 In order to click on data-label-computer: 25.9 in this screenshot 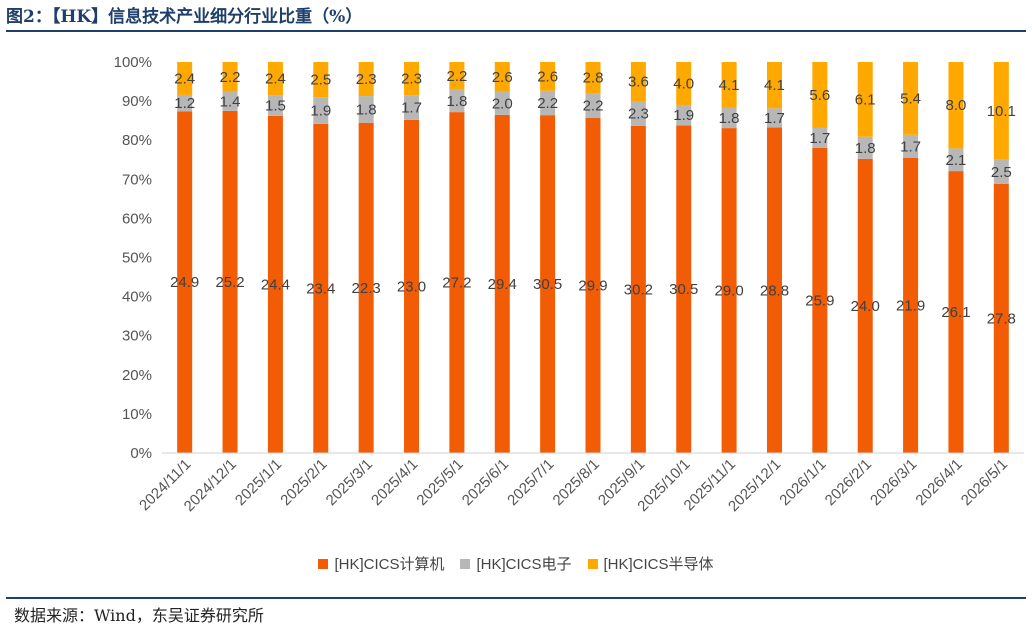, I will do `click(819, 300)`.